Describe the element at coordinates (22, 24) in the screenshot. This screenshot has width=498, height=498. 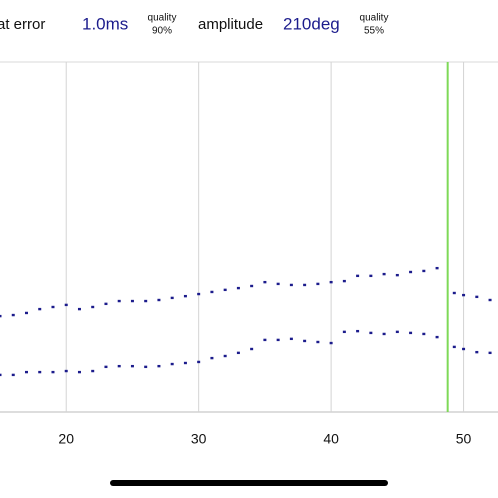
I see `header-label: at error` at that location.